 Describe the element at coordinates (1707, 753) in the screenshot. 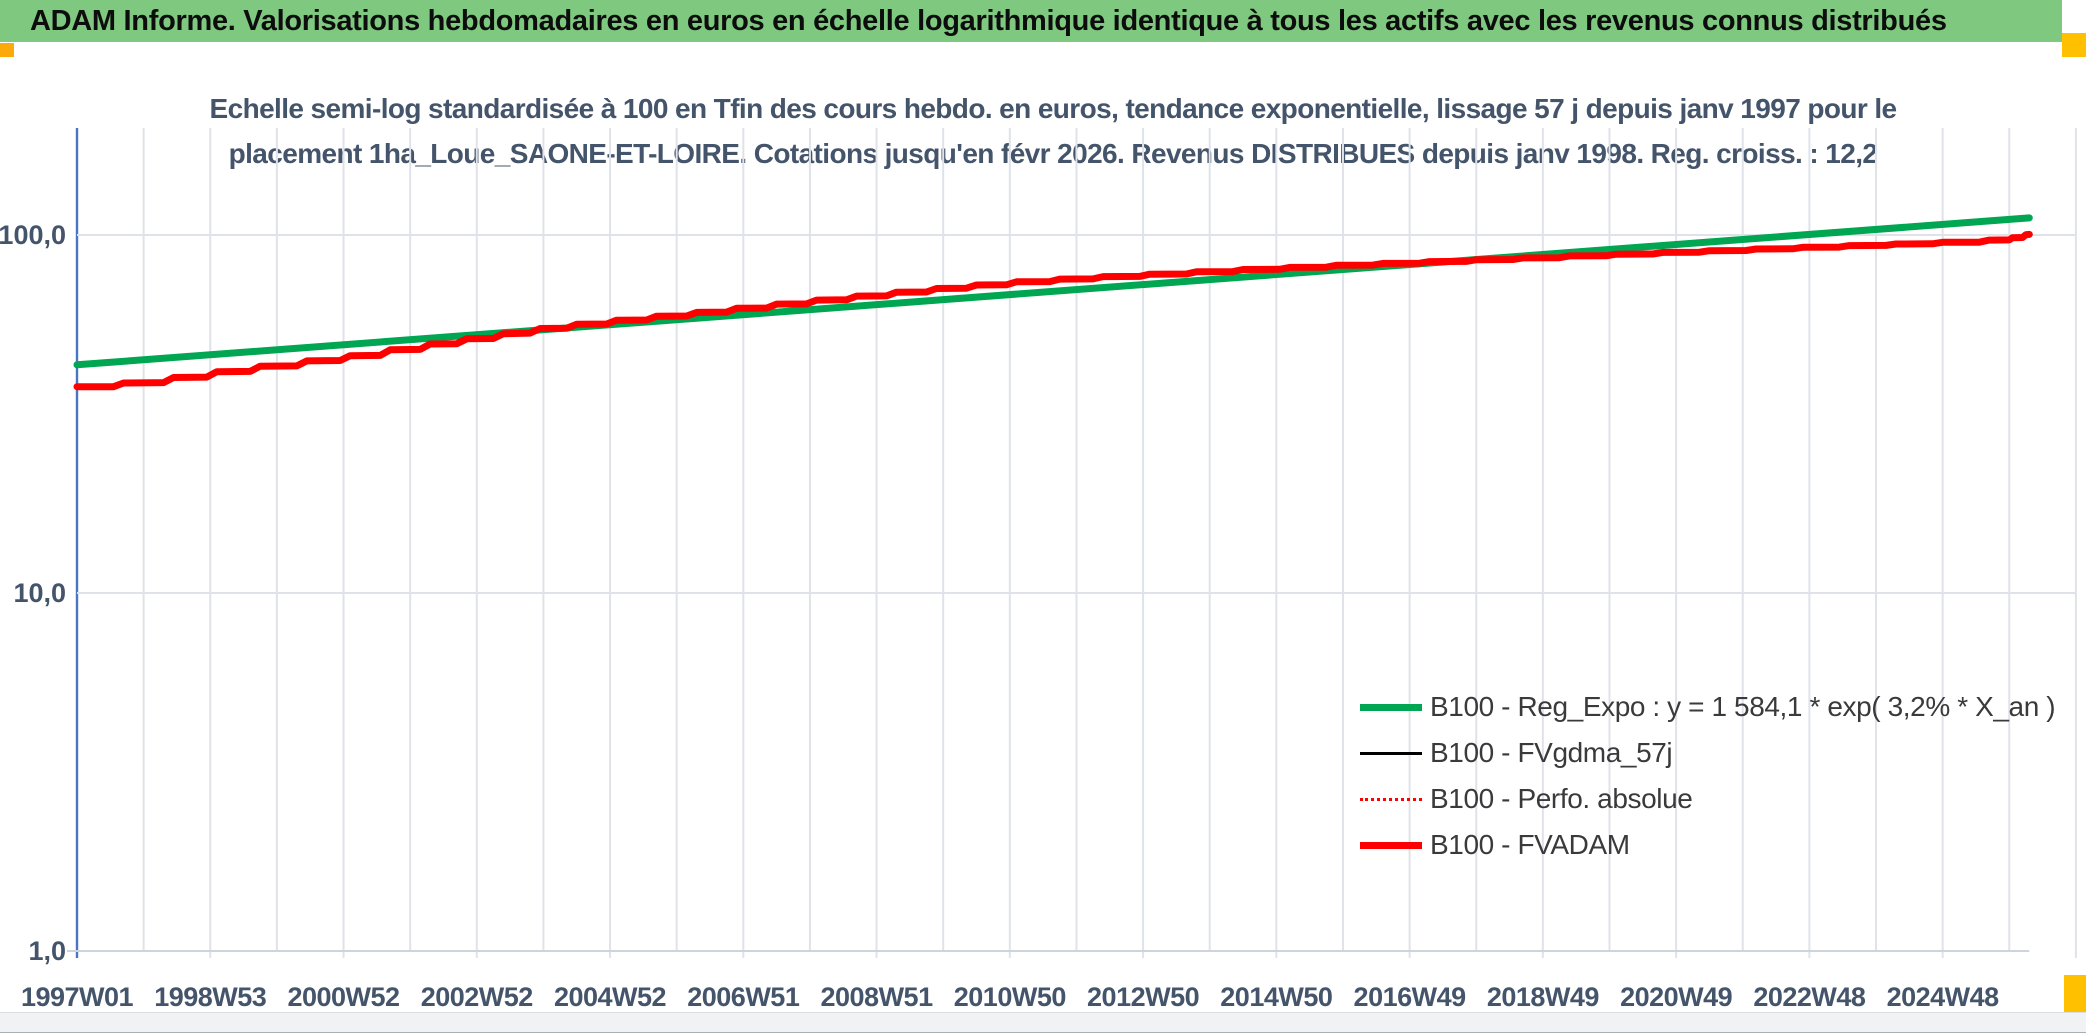

I see `legend-item: B100 - FVgdma_57j` at that location.